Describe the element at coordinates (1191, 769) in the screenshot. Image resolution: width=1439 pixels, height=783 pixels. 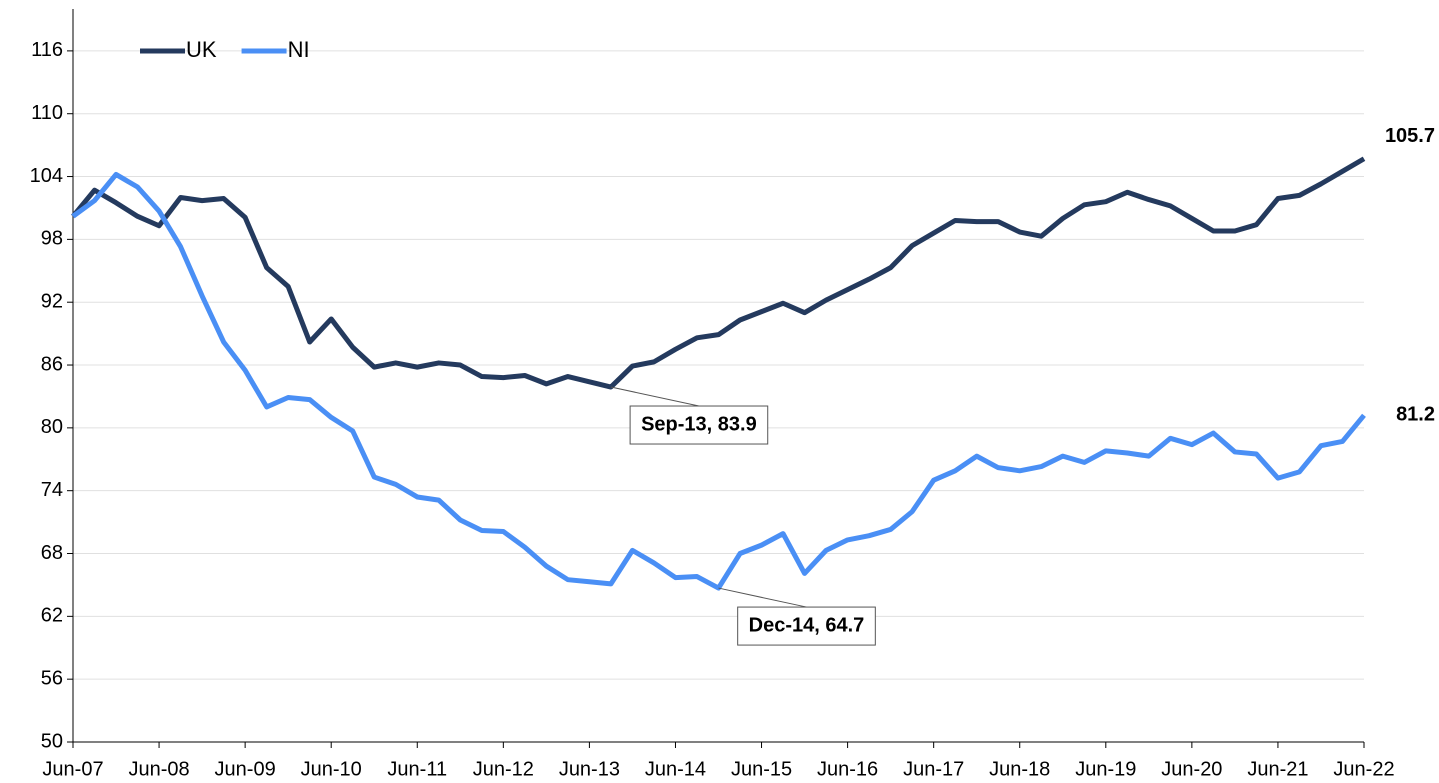
I see `x-tick-label: Jun-20` at that location.